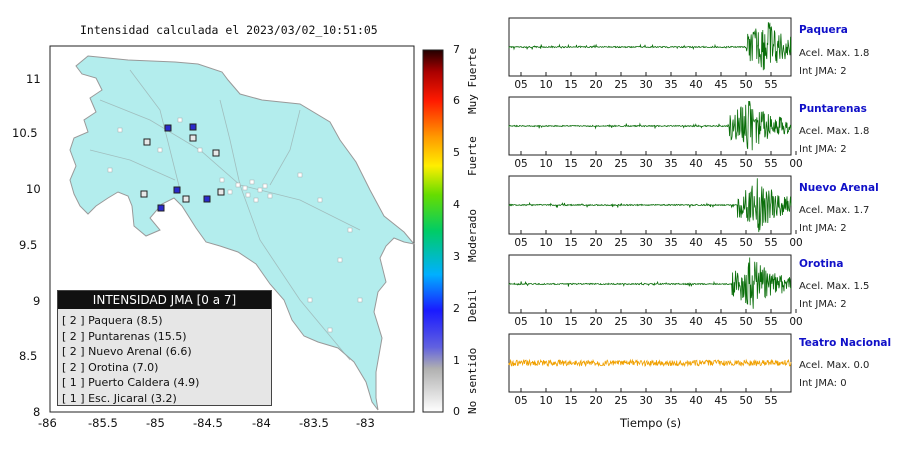 The height and width of the screenshot is (460, 910). What do you see at coordinates (456, 152) in the screenshot?
I see `colorbar-tick: 5` at bounding box center [456, 152].